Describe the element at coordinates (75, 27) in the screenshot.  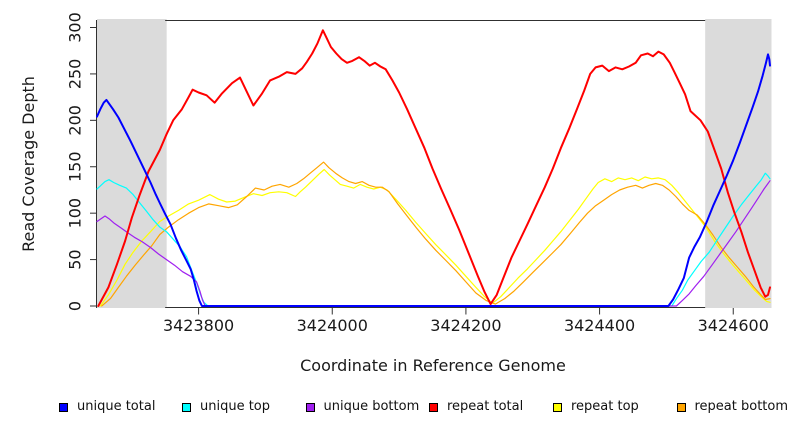
I see `y-tick-label: 300` at that location.